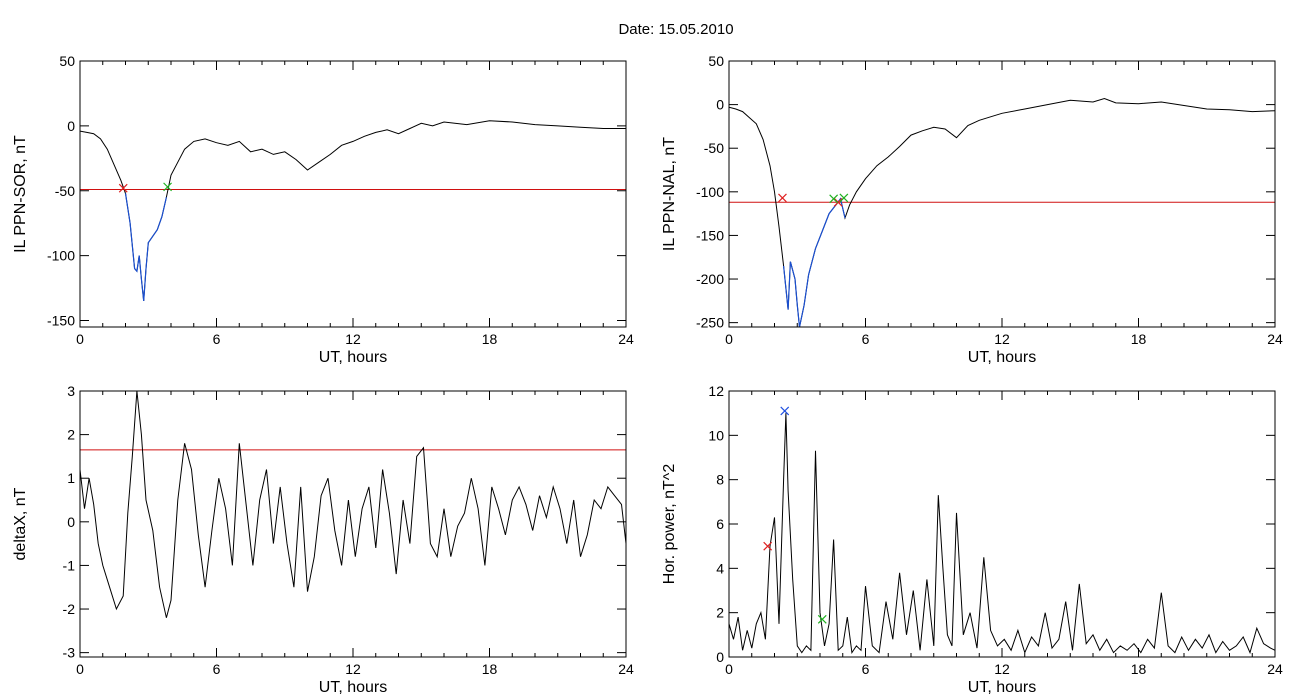  What do you see at coordinates (71, 478) in the screenshot?
I see `y-tick-label: 1` at bounding box center [71, 478].